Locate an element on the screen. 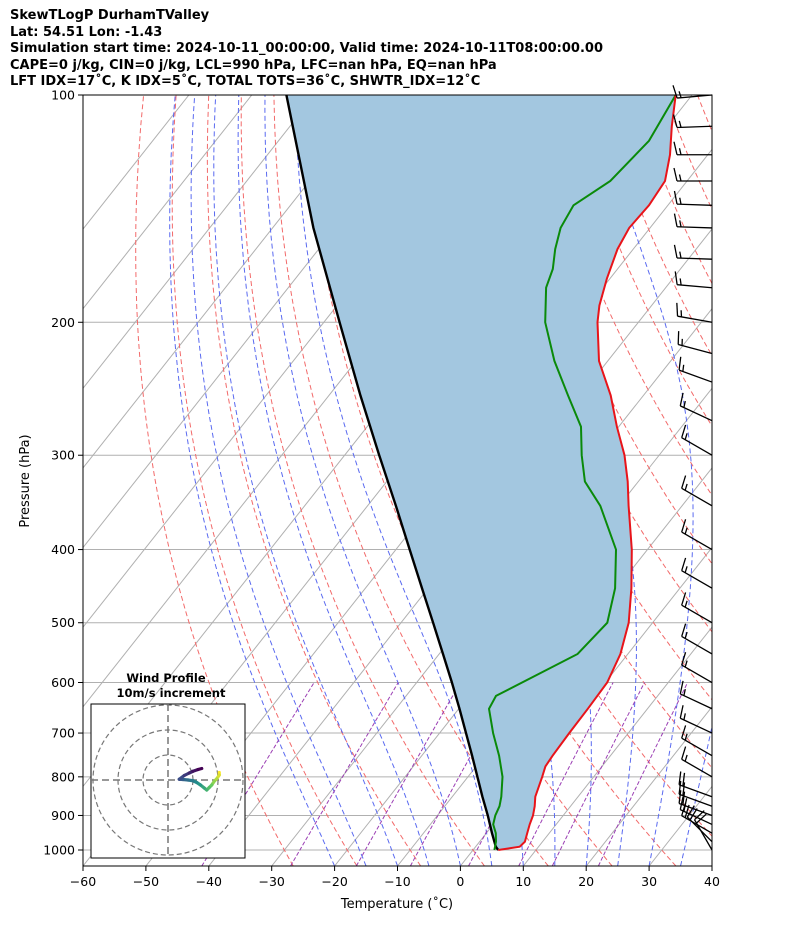 The height and width of the screenshot is (937, 794). hodograph-plot is located at coordinates (168, 781).